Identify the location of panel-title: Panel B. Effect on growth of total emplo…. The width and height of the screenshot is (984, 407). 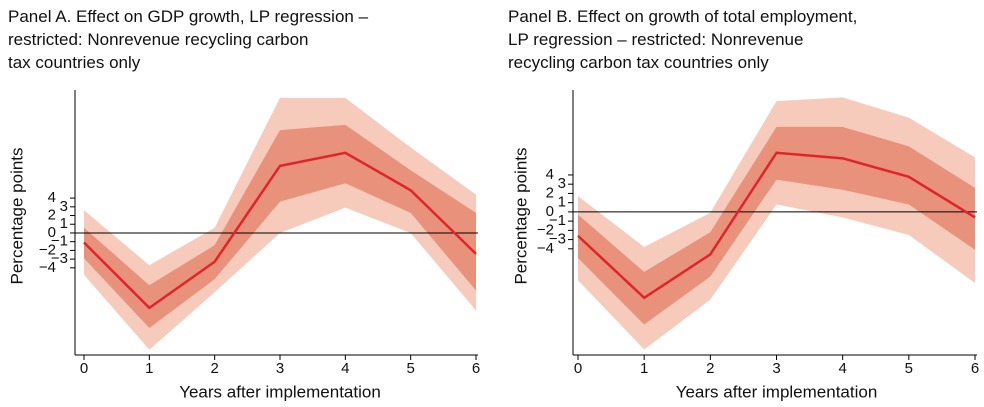
(682, 16).